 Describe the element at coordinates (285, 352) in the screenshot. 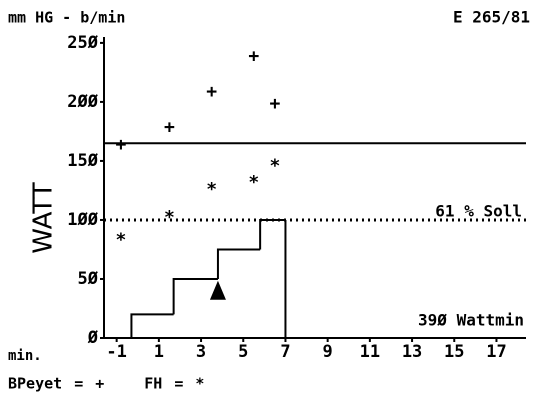

I see `x-tick-label: 7` at that location.